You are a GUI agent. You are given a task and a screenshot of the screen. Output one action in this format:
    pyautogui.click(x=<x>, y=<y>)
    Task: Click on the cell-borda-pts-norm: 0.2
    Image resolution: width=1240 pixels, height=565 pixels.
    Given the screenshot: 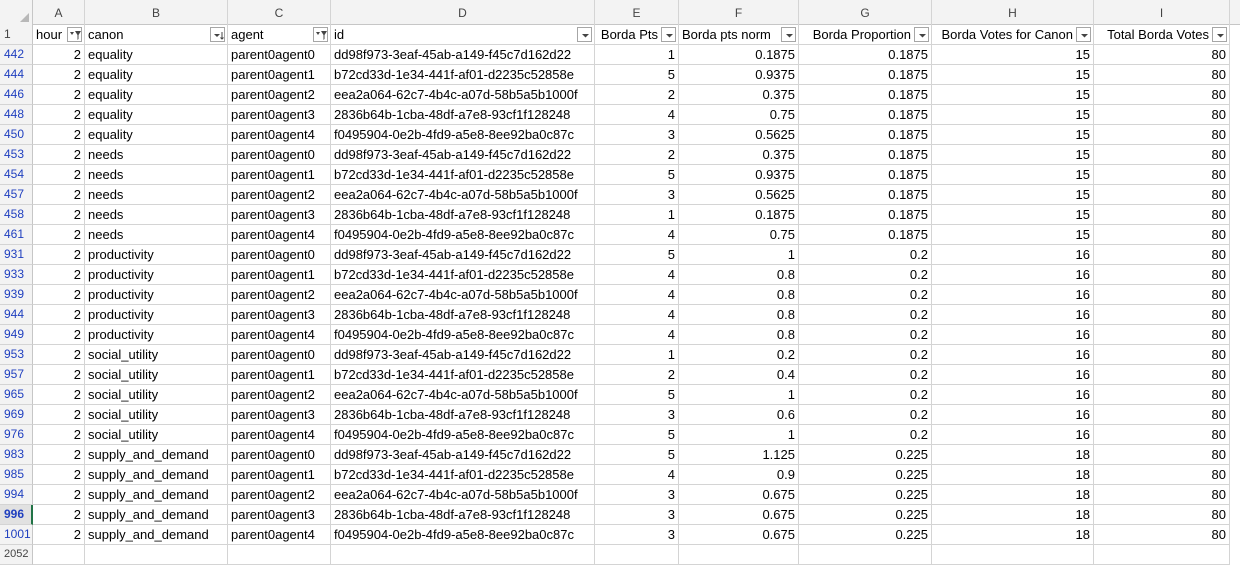 What is the action you would take?
    pyautogui.click(x=739, y=355)
    